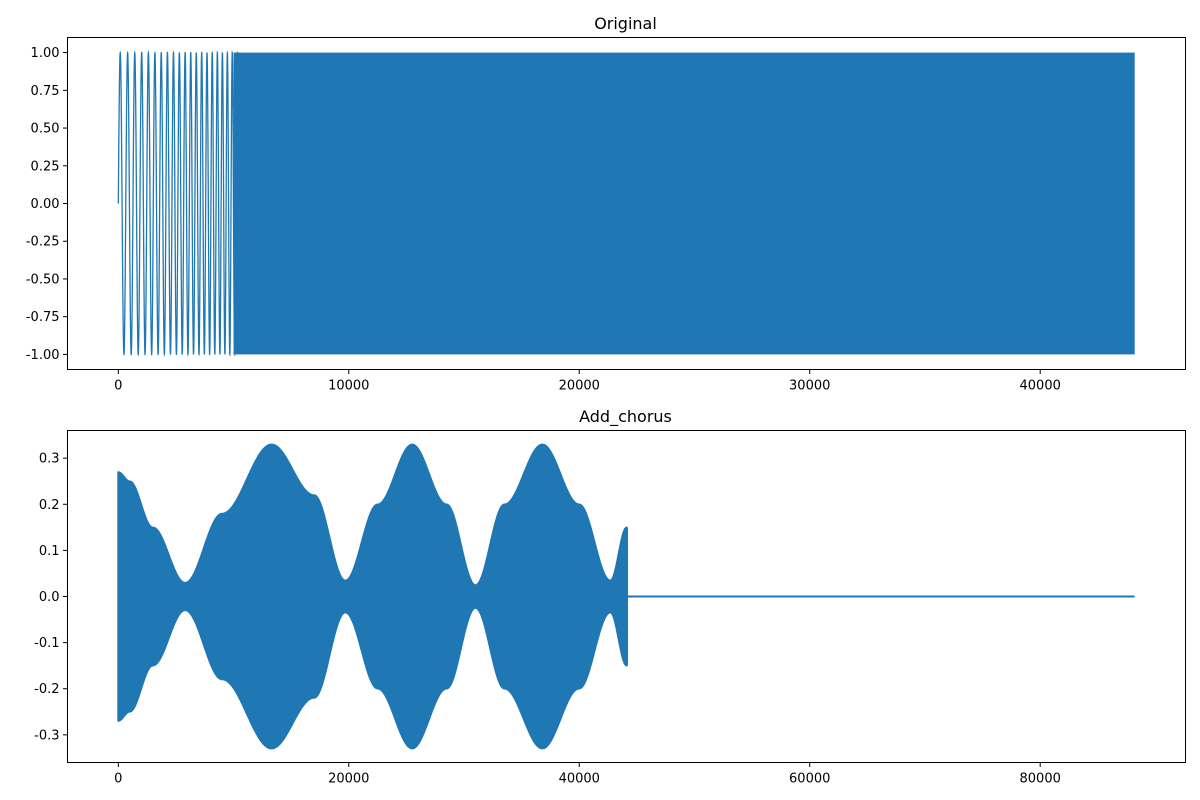 The image size is (1200, 800). What do you see at coordinates (49, 459) in the screenshot?
I see `y-tick-label: 0.3` at bounding box center [49, 459].